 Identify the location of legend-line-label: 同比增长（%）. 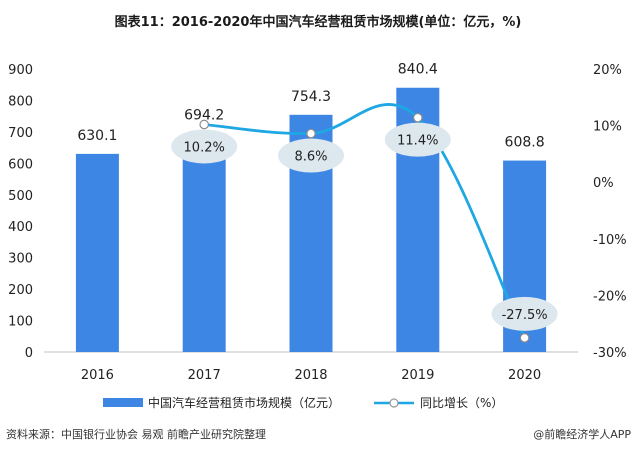
(461, 403).